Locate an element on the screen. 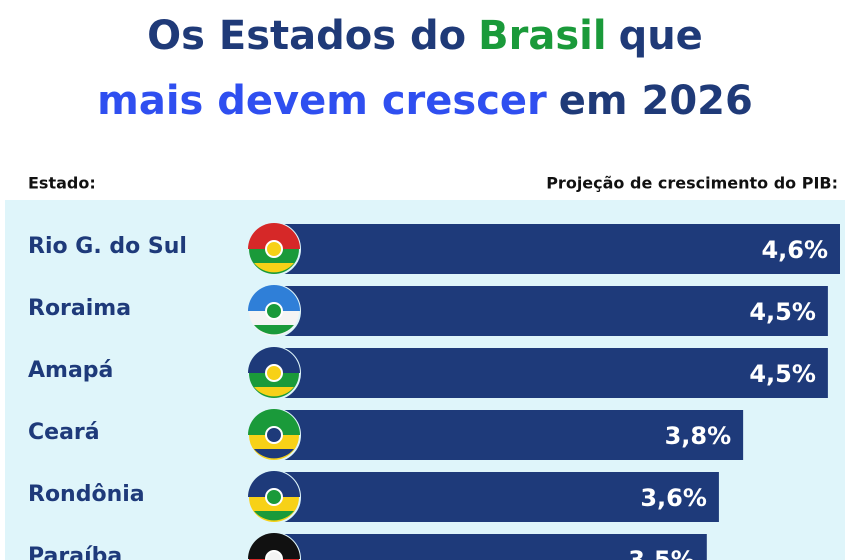 This screenshot has height=560, width=850. chart-title: Os Estados do Brasil que is located at coordinates (425, 36).